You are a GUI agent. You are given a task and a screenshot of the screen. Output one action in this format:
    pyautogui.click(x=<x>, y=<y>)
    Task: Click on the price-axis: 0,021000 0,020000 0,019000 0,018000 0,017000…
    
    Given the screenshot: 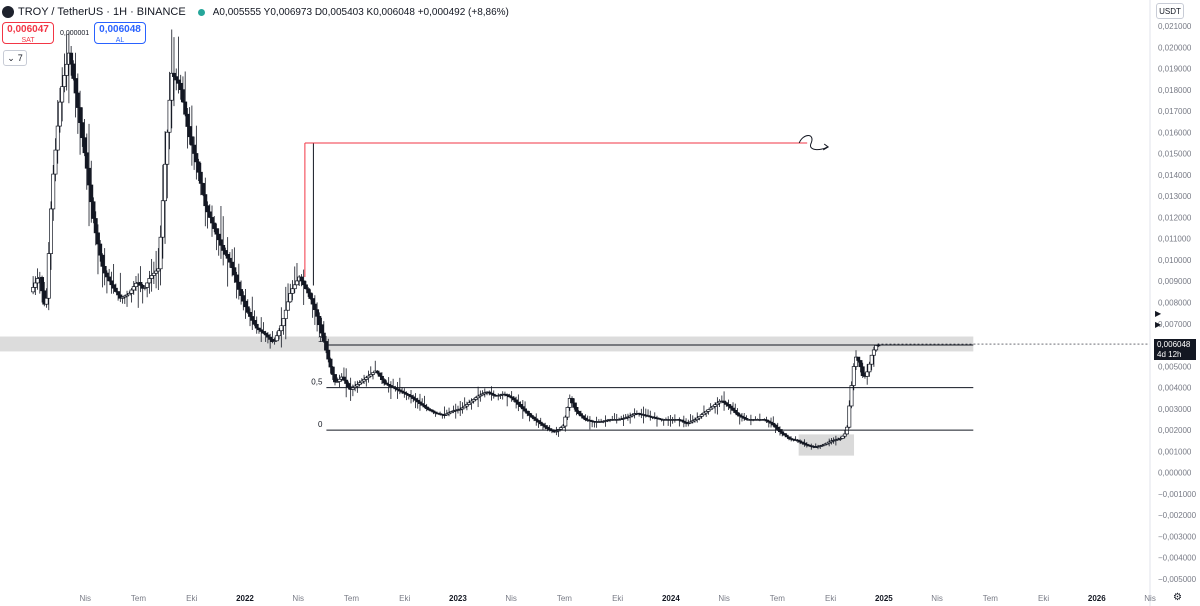 What is the action you would take?
    pyautogui.click(x=1177, y=303)
    